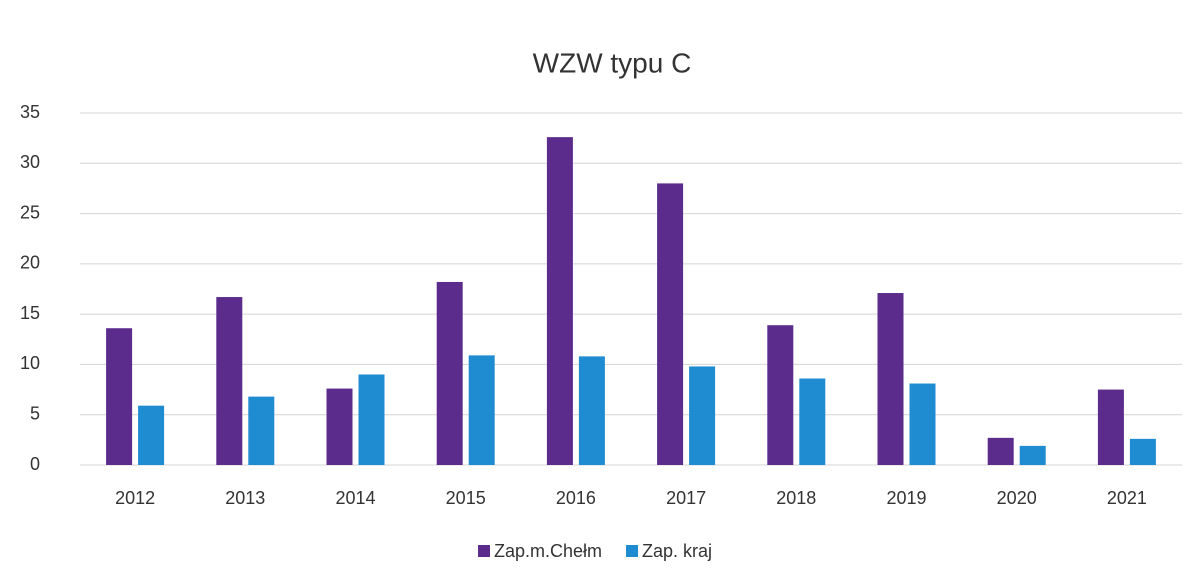 The height and width of the screenshot is (584, 1201). What do you see at coordinates (30, 363) in the screenshot?
I see `y-tick-label: 10` at bounding box center [30, 363].